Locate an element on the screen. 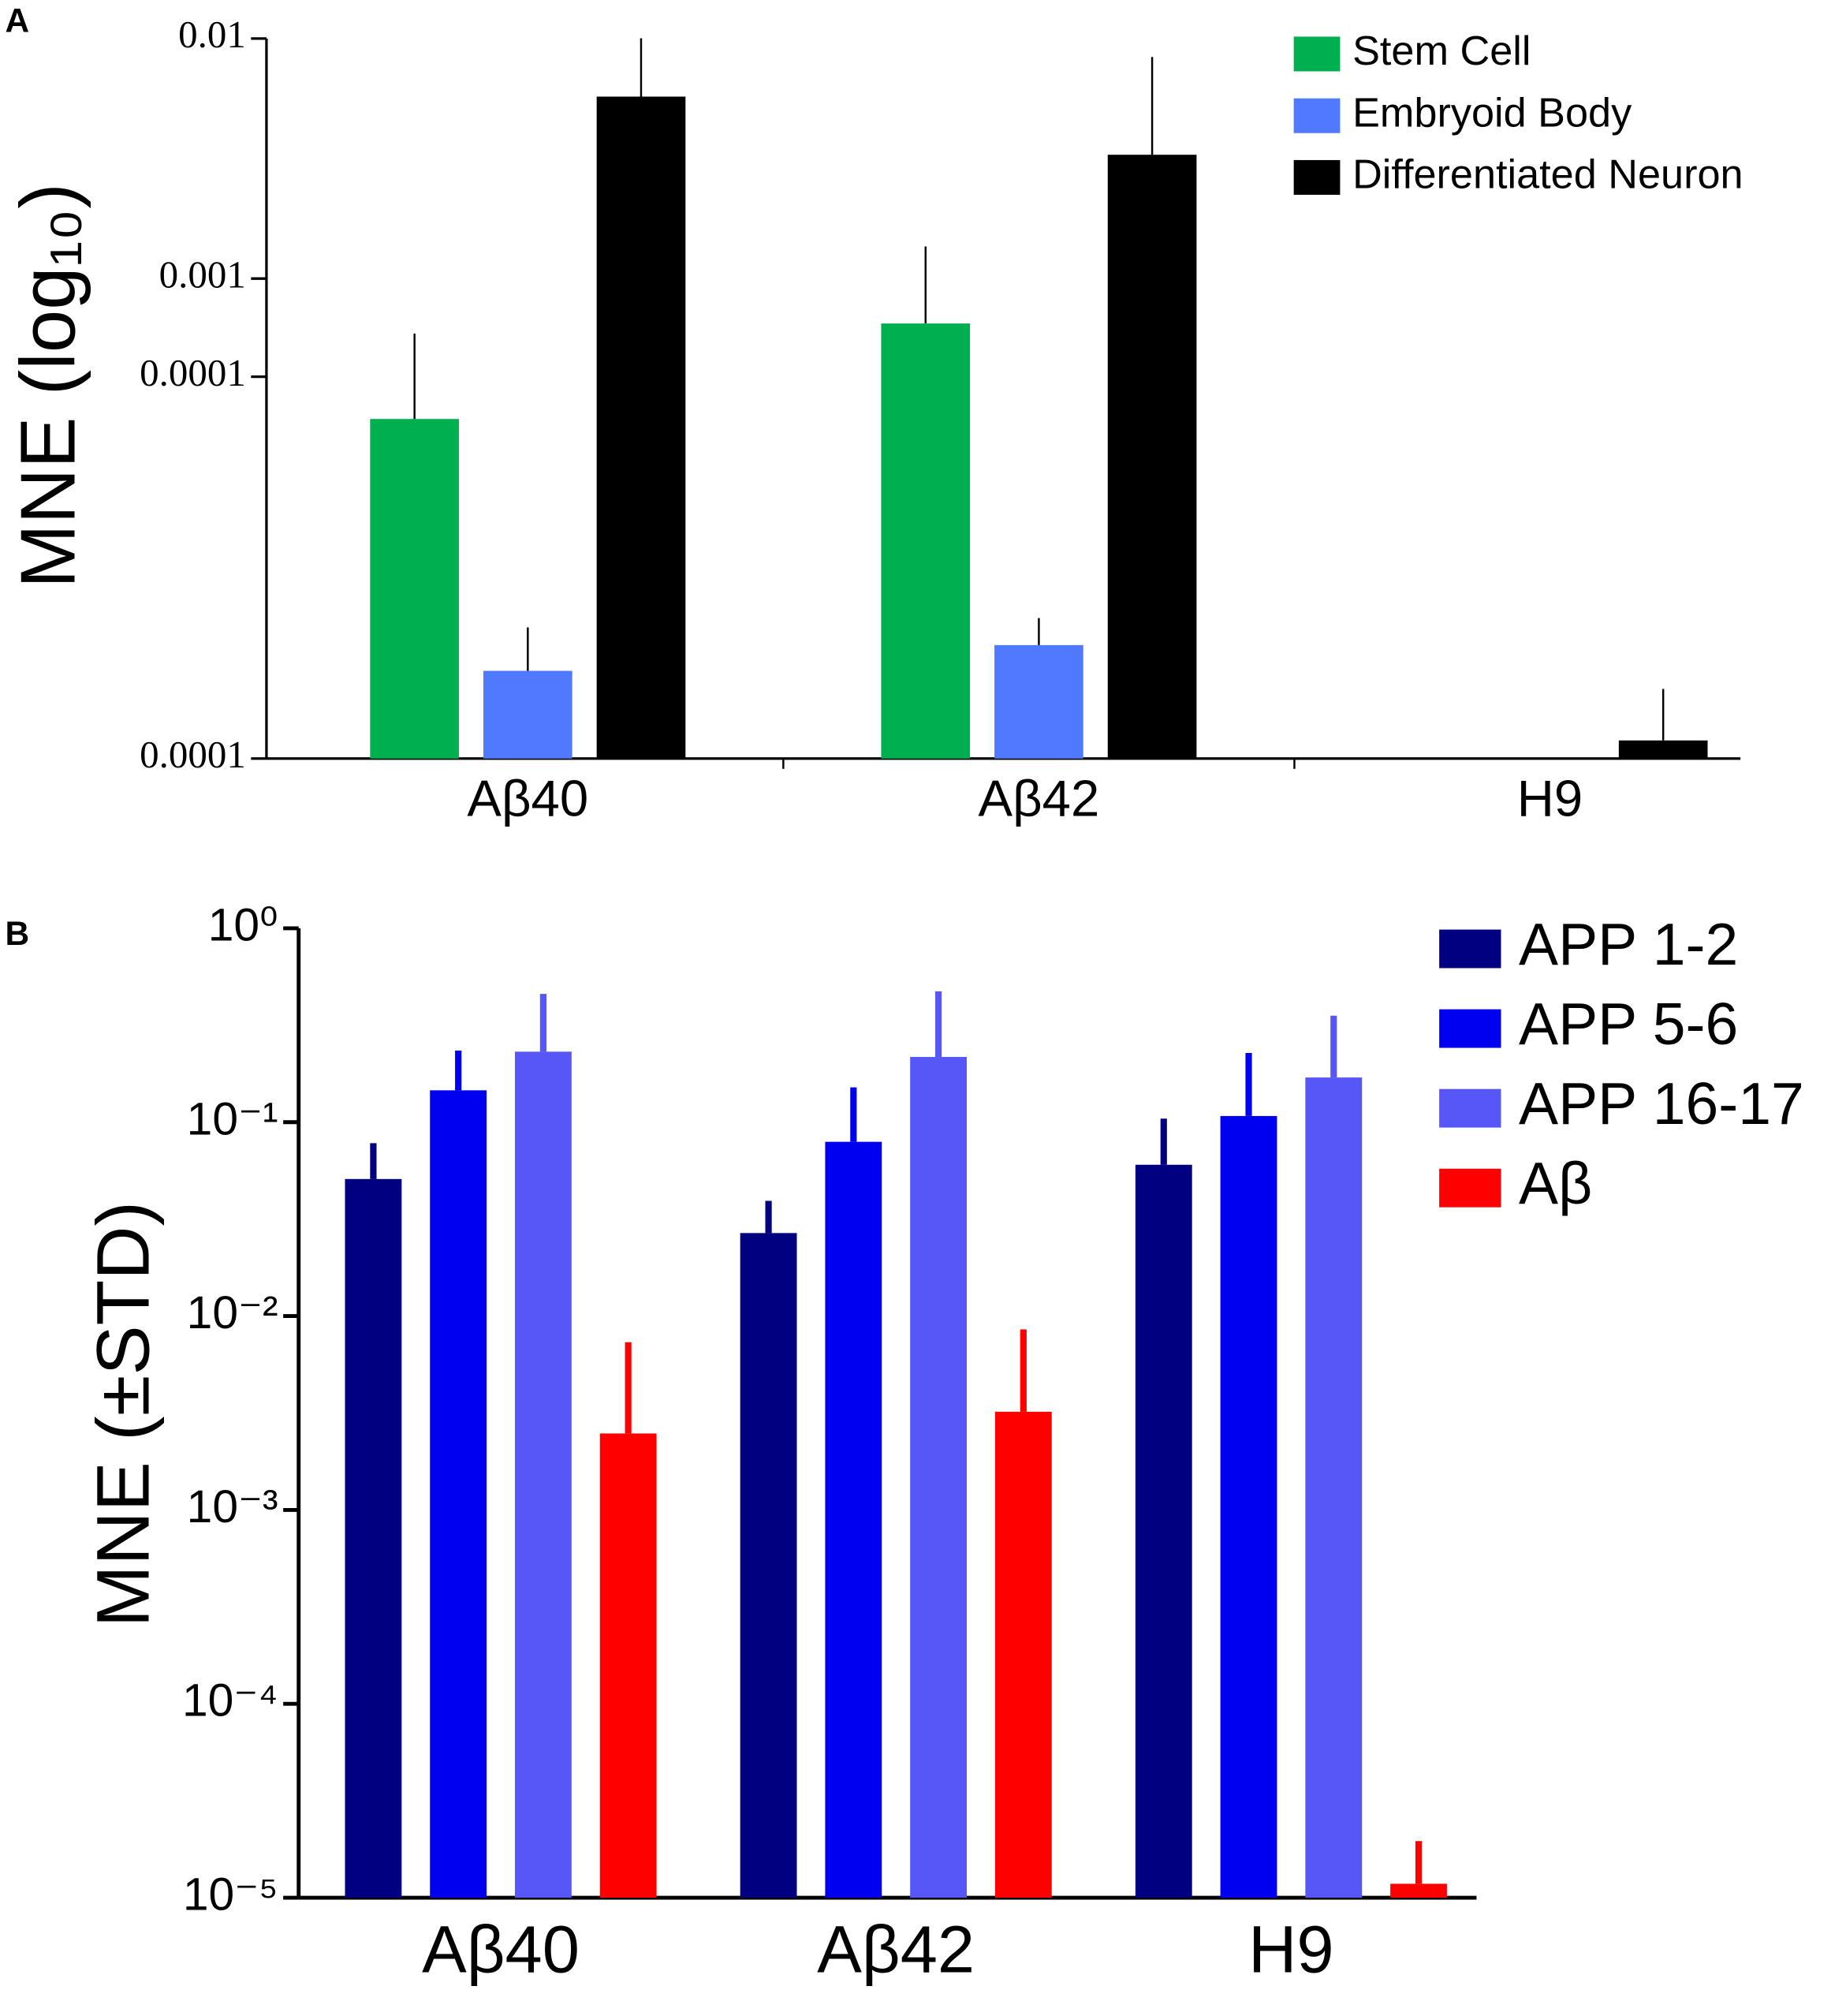  y-axis-title: MNE (±STD) is located at coordinates (123, 1414).